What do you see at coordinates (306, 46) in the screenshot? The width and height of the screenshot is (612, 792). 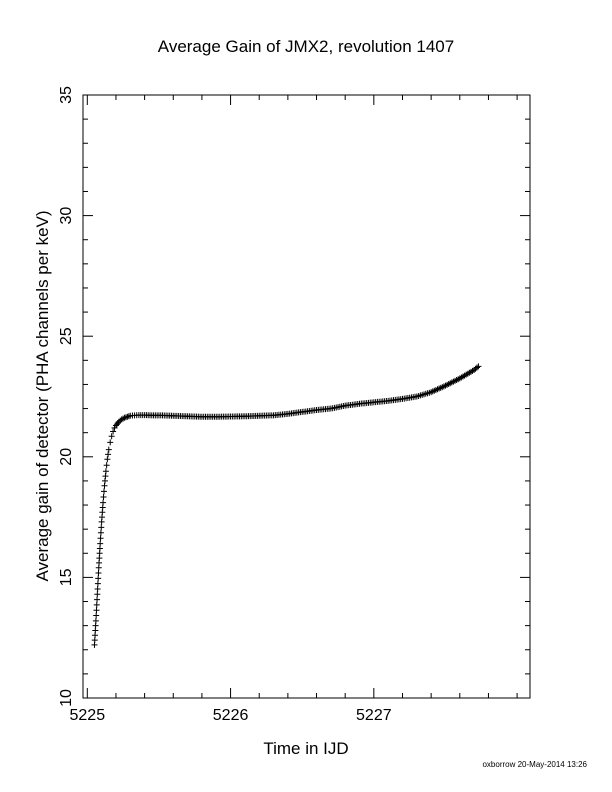 I see `chart-title: Average Gain of JMX2, revolution 1407` at bounding box center [306, 46].